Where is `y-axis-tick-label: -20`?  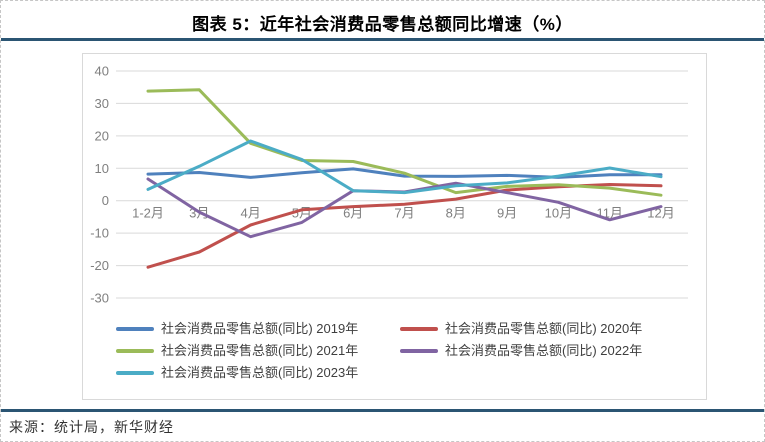
y-axis-tick-label: -20 is located at coordinates (99, 265).